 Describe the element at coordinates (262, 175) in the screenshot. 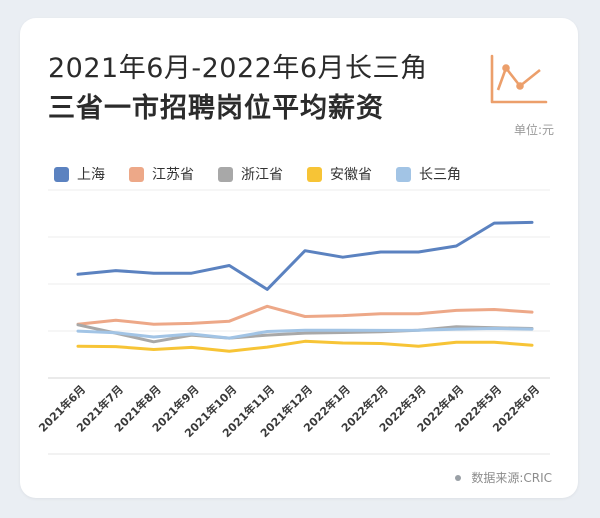

I see `legend-label: 浙江省` at that location.